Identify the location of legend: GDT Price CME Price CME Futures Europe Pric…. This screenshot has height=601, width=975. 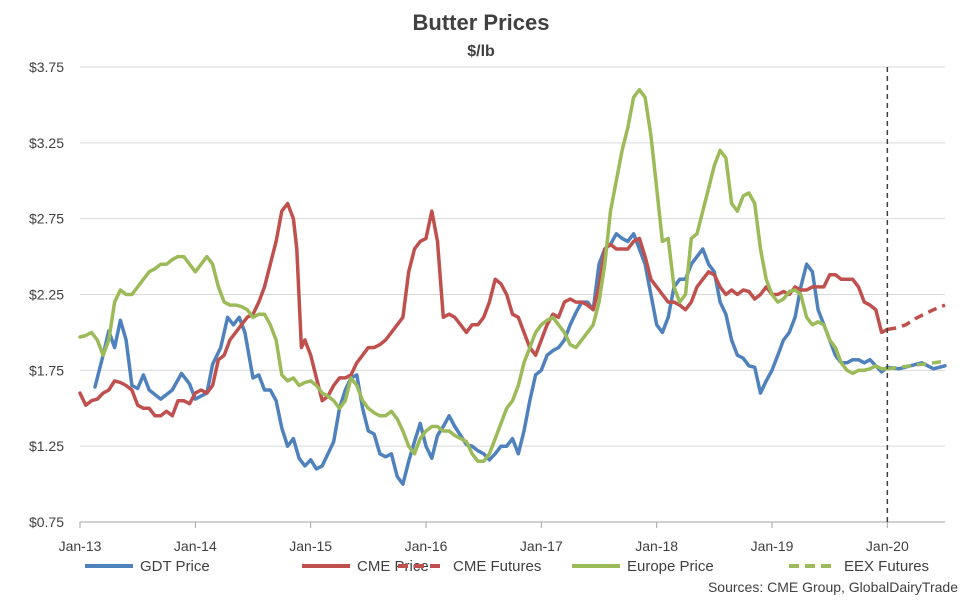
(507, 566).